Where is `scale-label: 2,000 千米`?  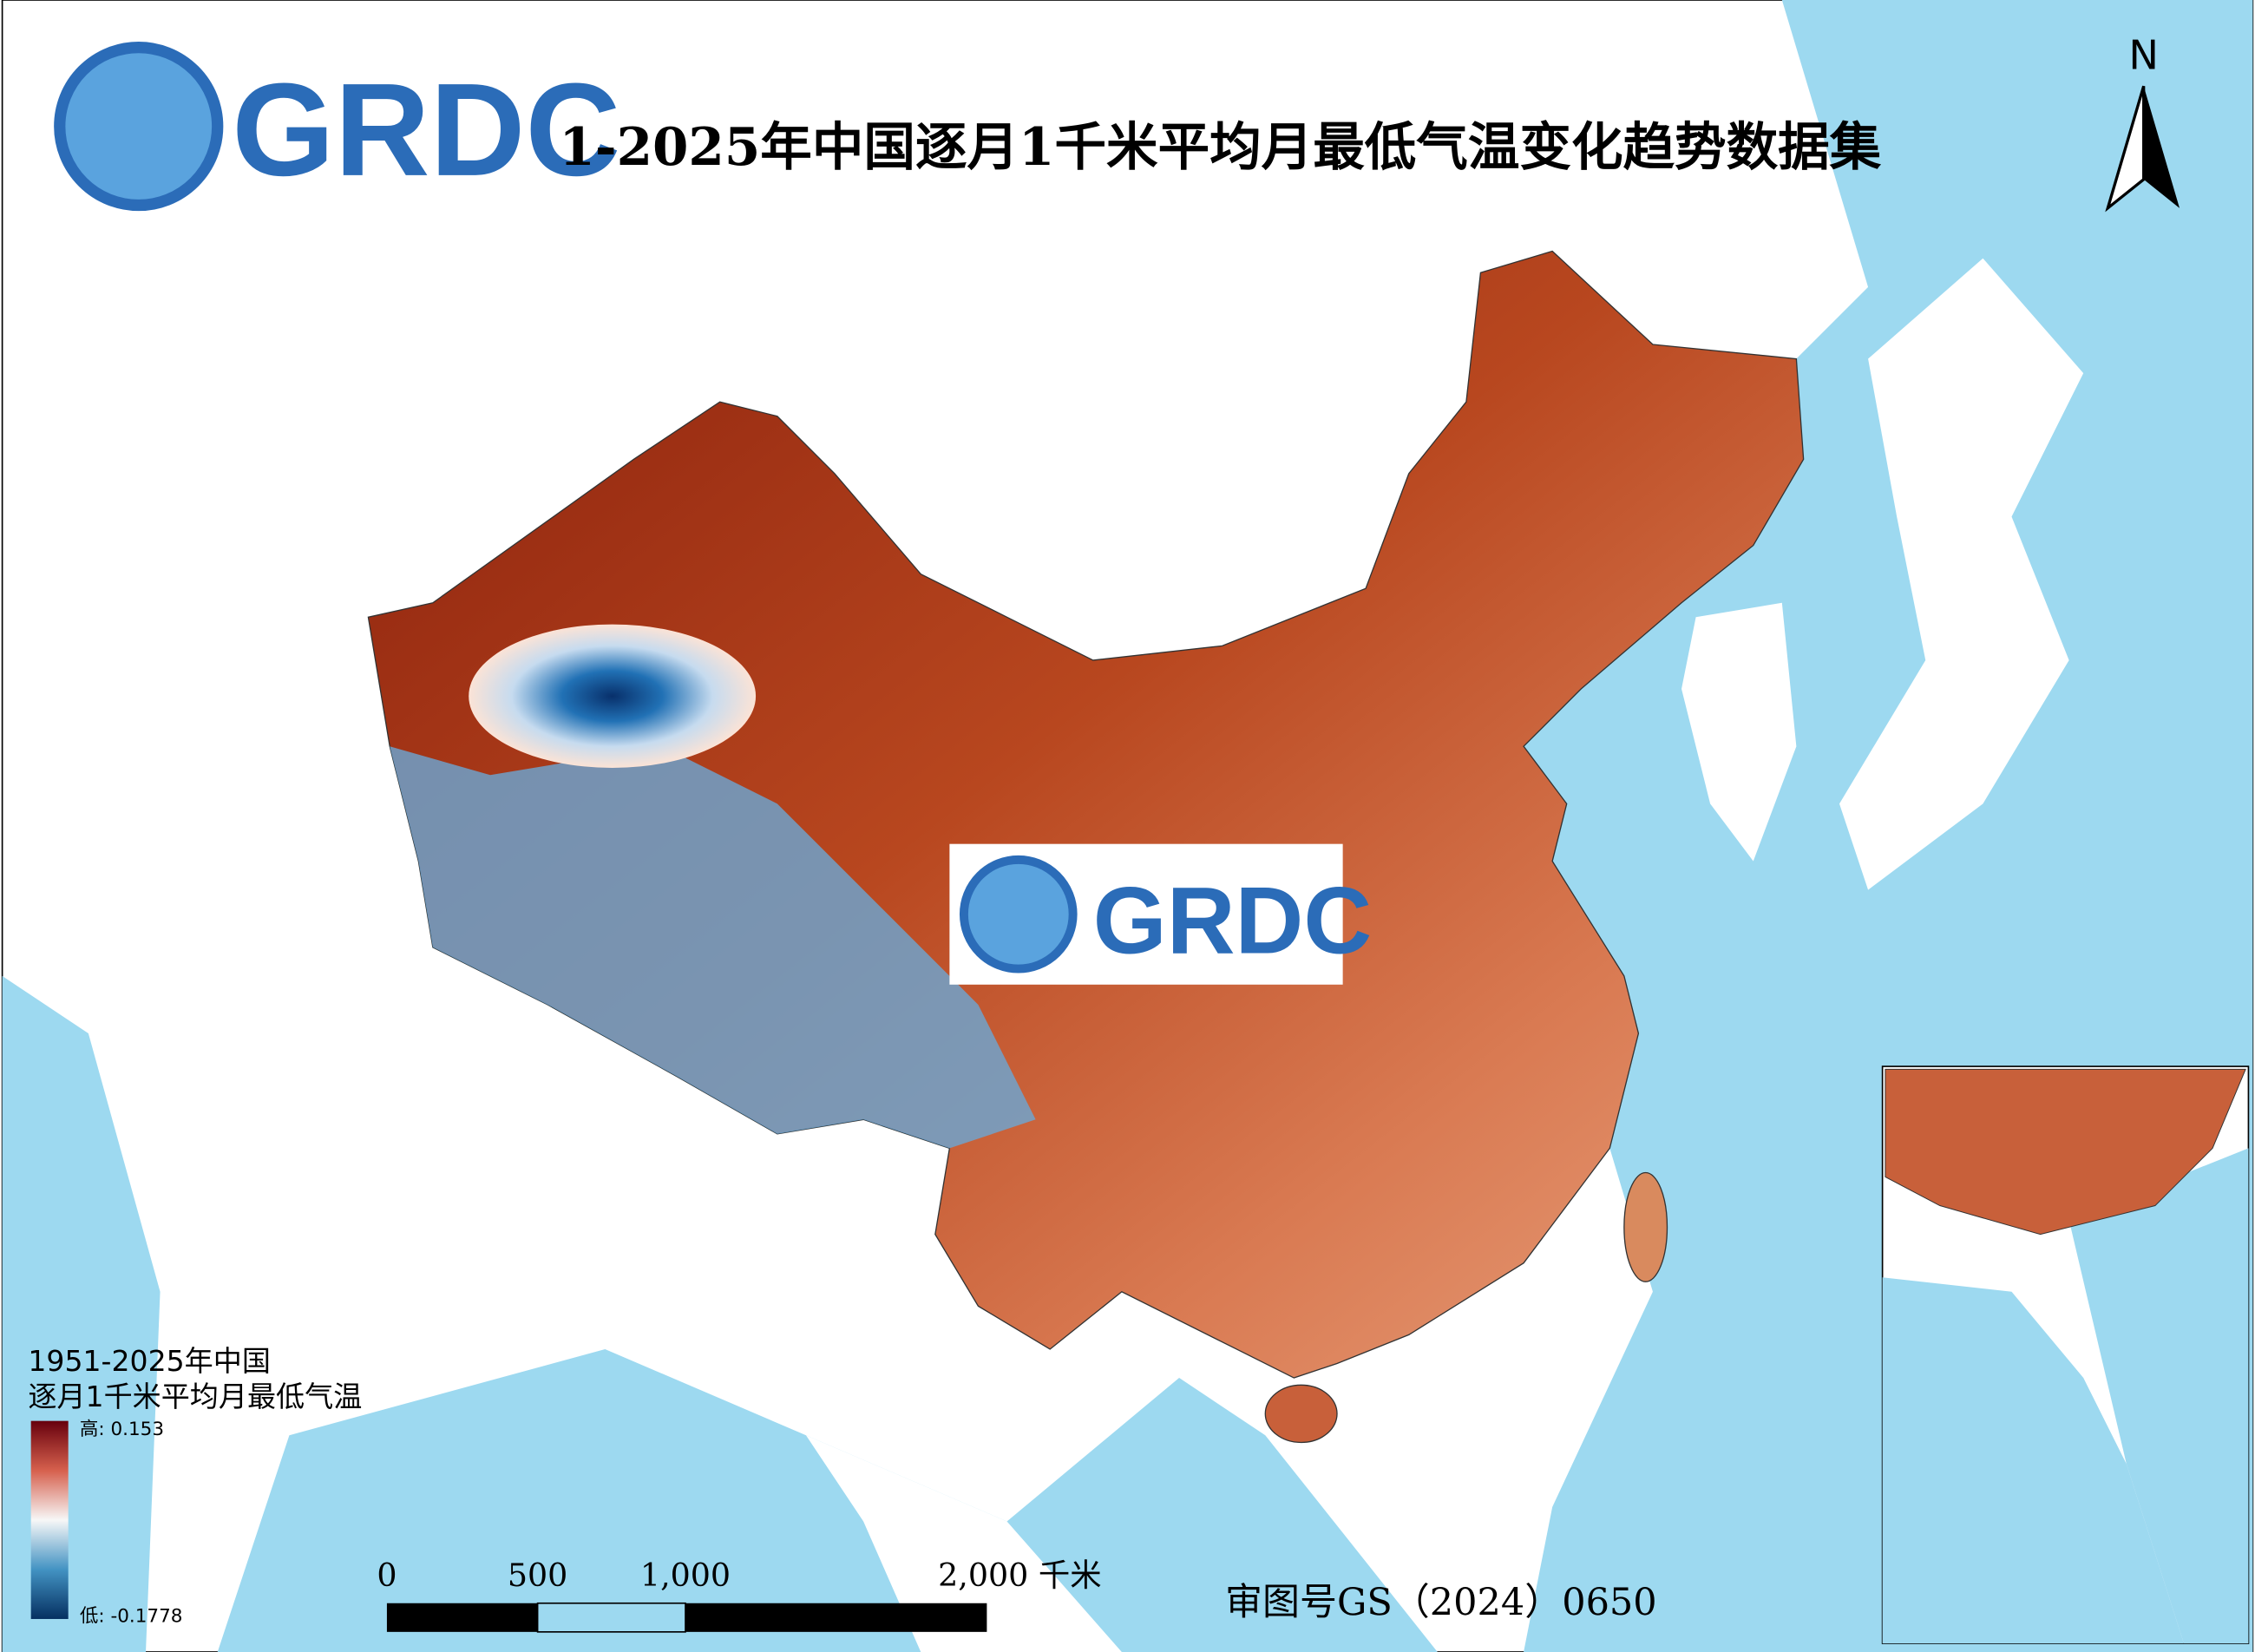 scale-label: 2,000 千米 is located at coordinates (1019, 1576).